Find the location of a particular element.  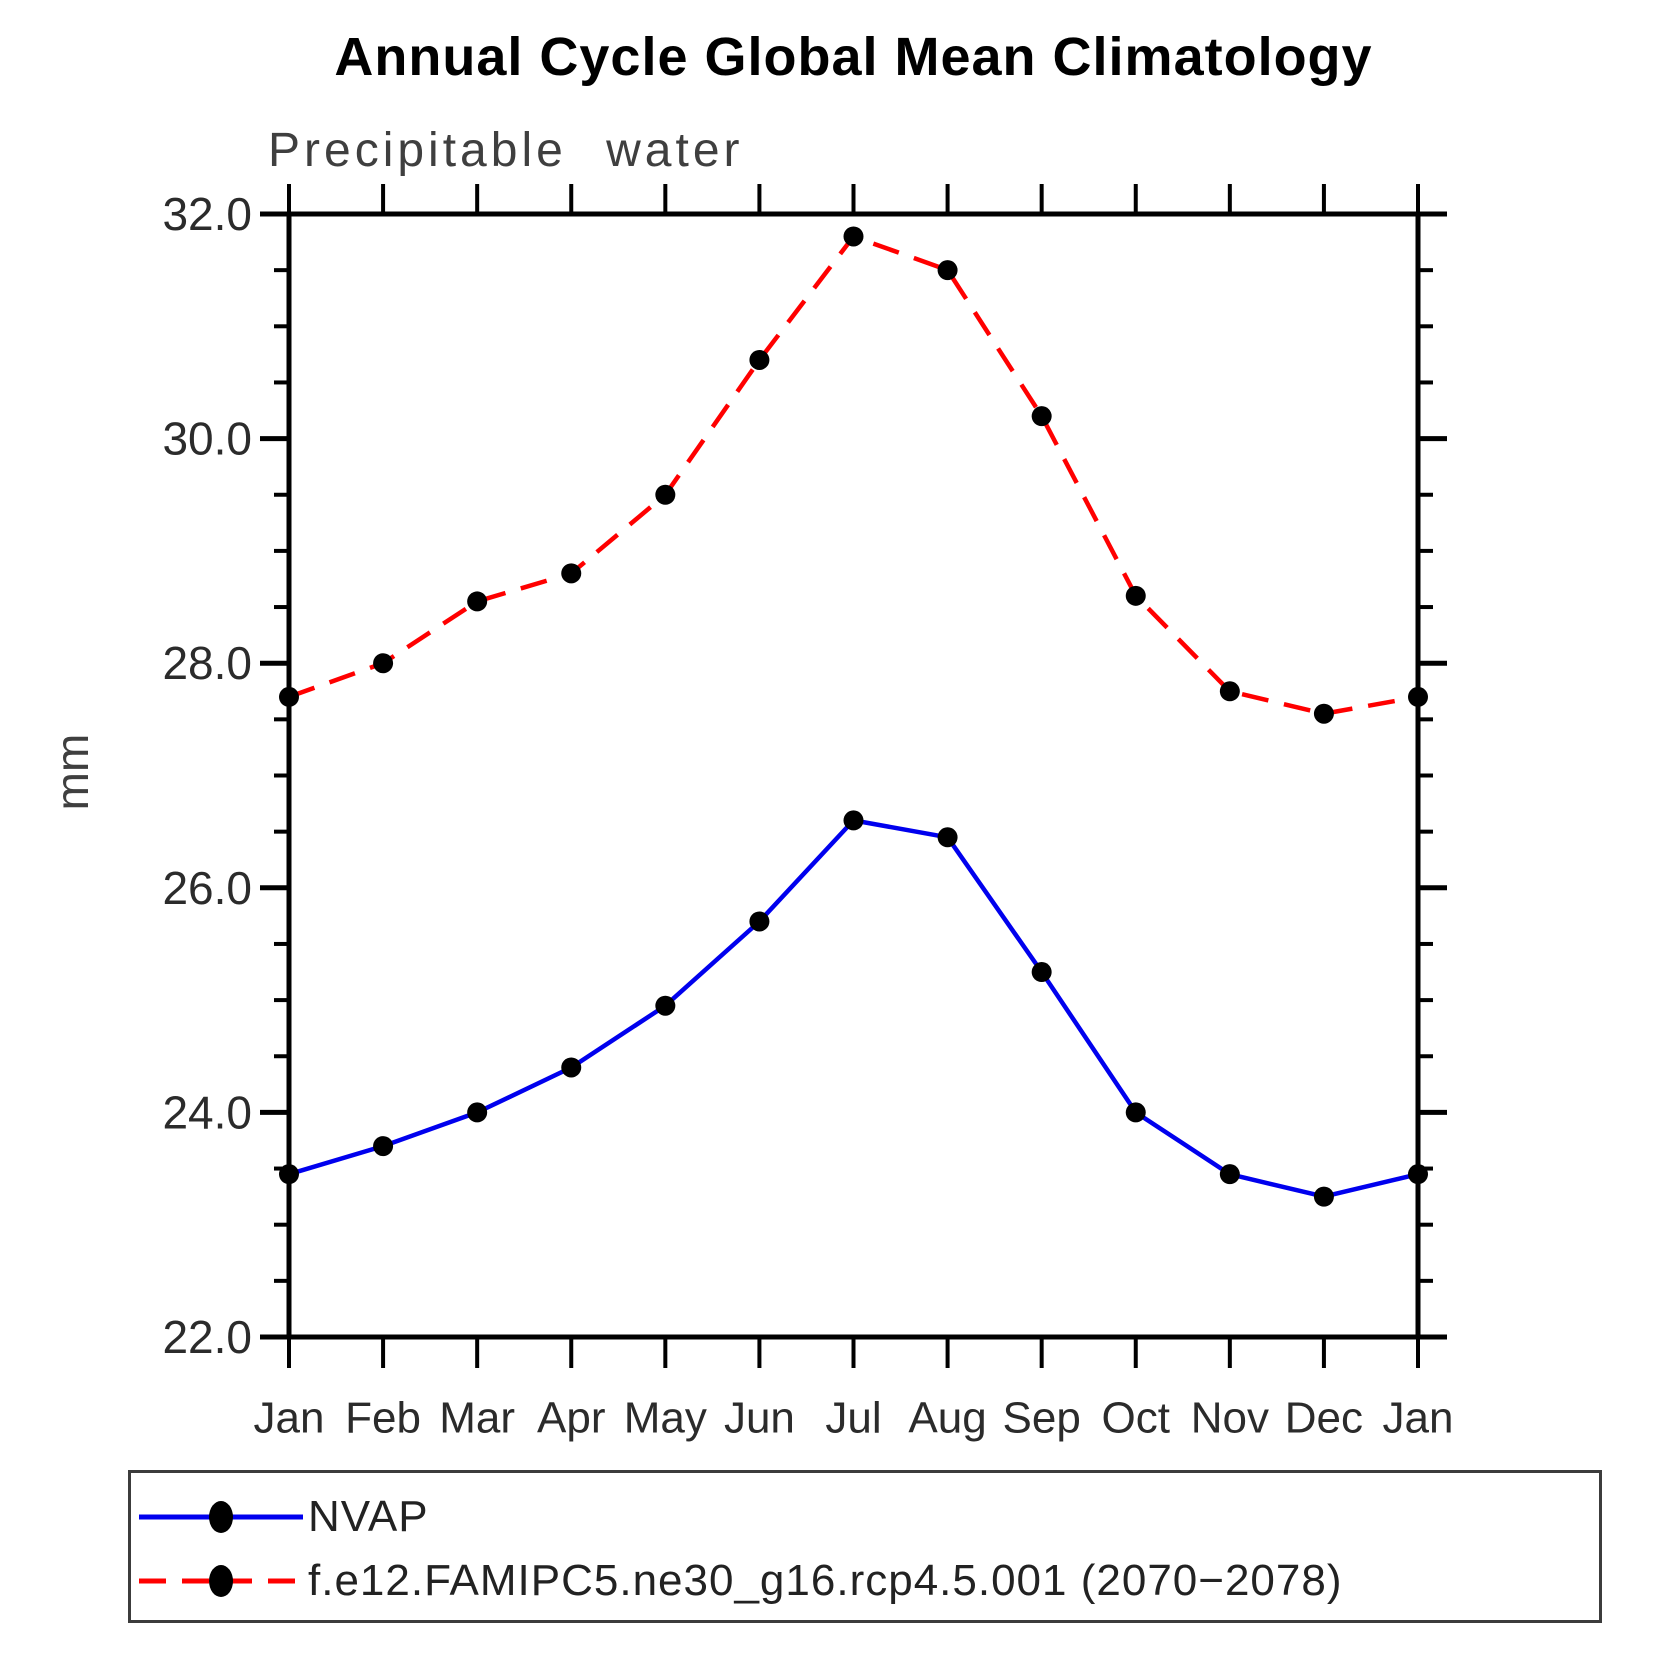

y-tick-label-32.0: 32.0 is located at coordinates (207, 214).